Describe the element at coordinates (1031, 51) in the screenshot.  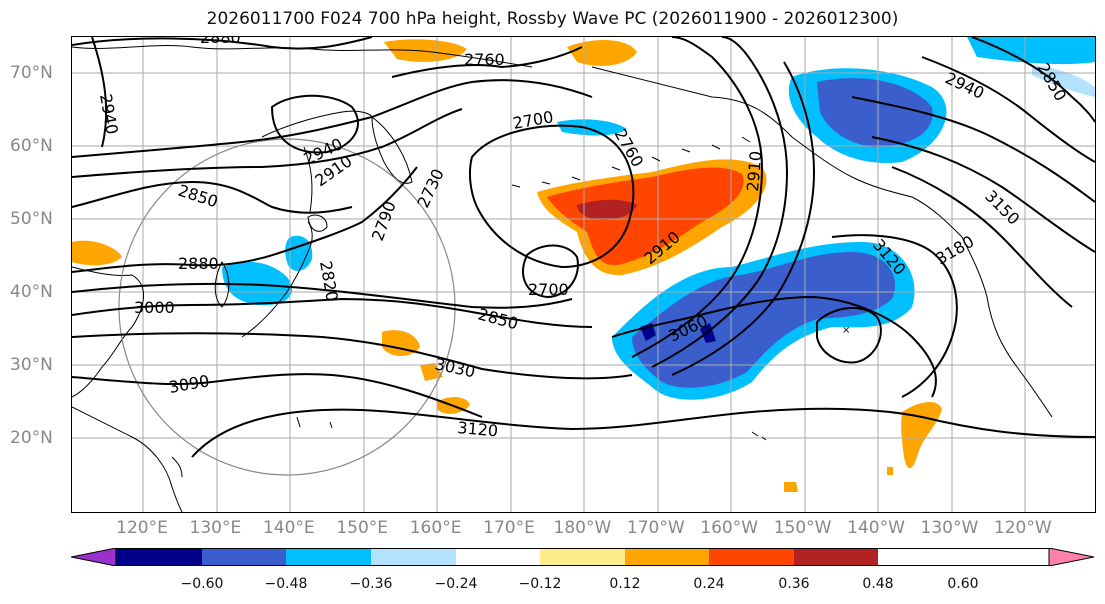
I see `shade-blue-arctic-ne` at that location.